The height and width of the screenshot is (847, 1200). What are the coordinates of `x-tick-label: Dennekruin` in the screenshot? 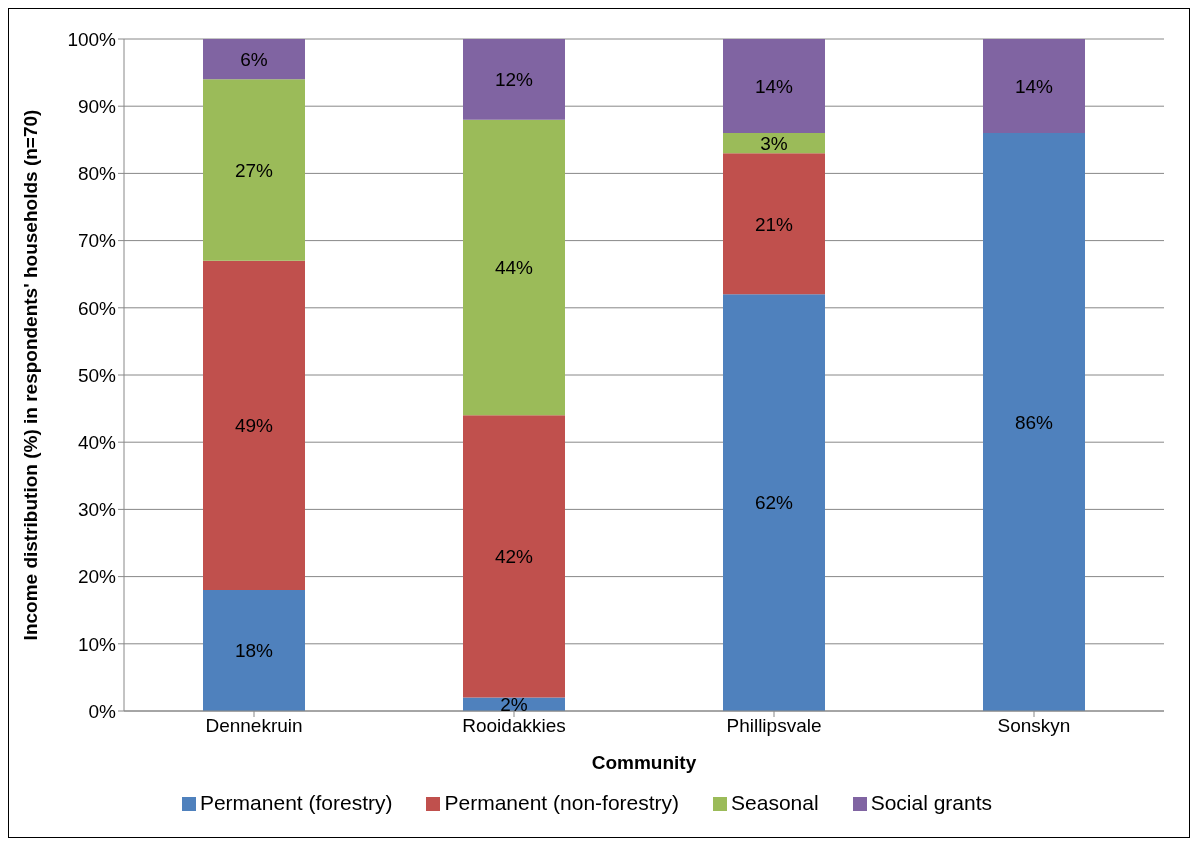 It's located at (254, 726).